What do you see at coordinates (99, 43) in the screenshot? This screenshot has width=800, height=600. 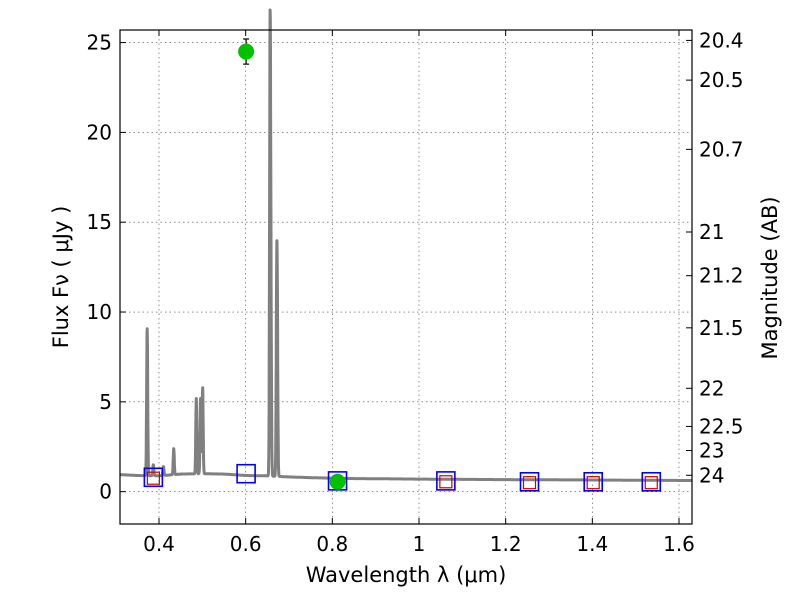 I see `y-tick-label: 25` at bounding box center [99, 43].